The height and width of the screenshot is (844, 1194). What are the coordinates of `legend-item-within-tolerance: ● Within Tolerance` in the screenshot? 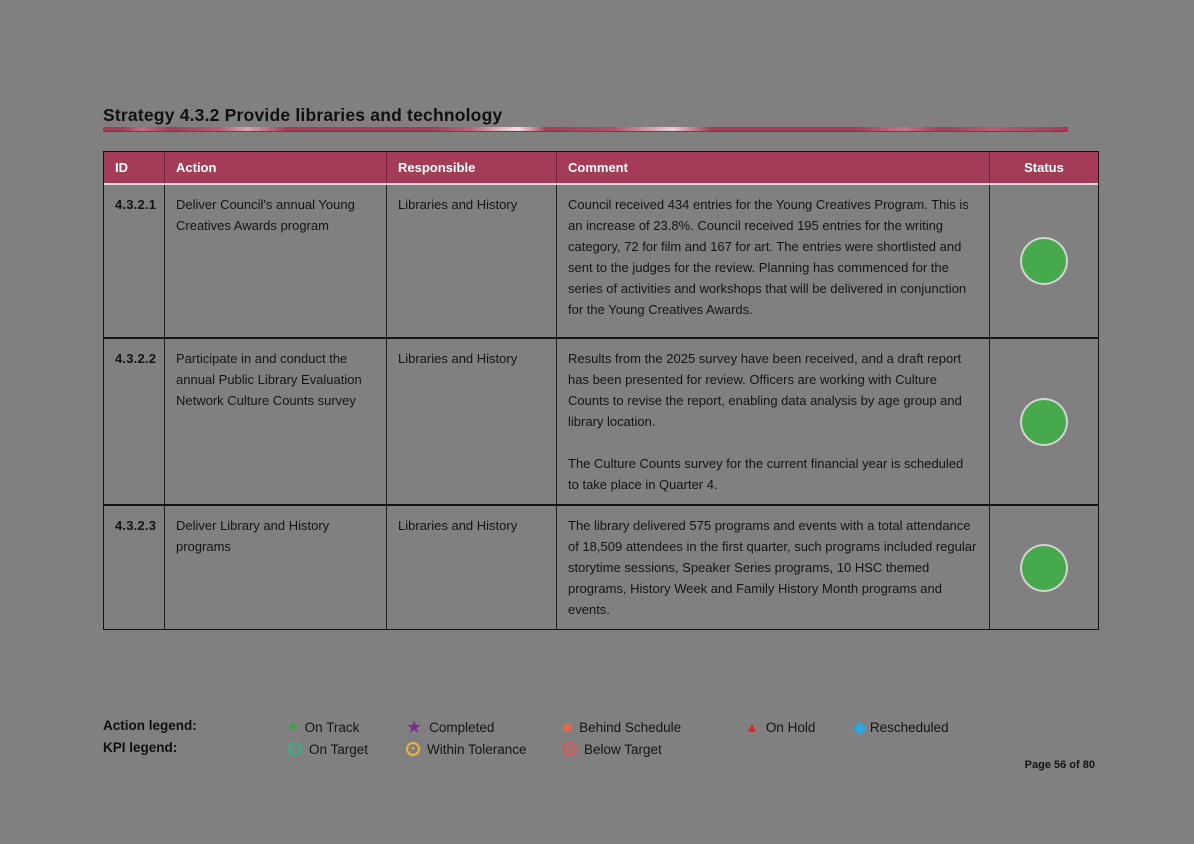 It's located at (466, 749).